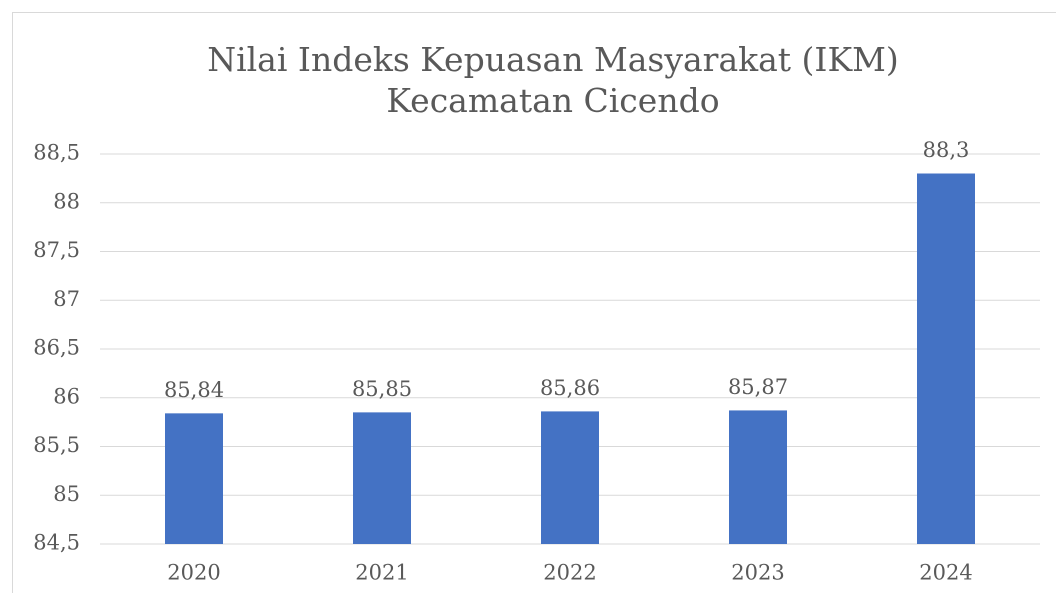 The height and width of the screenshot is (593, 1056). What do you see at coordinates (56, 348) in the screenshot?
I see `y-tick-label: 86,5` at bounding box center [56, 348].